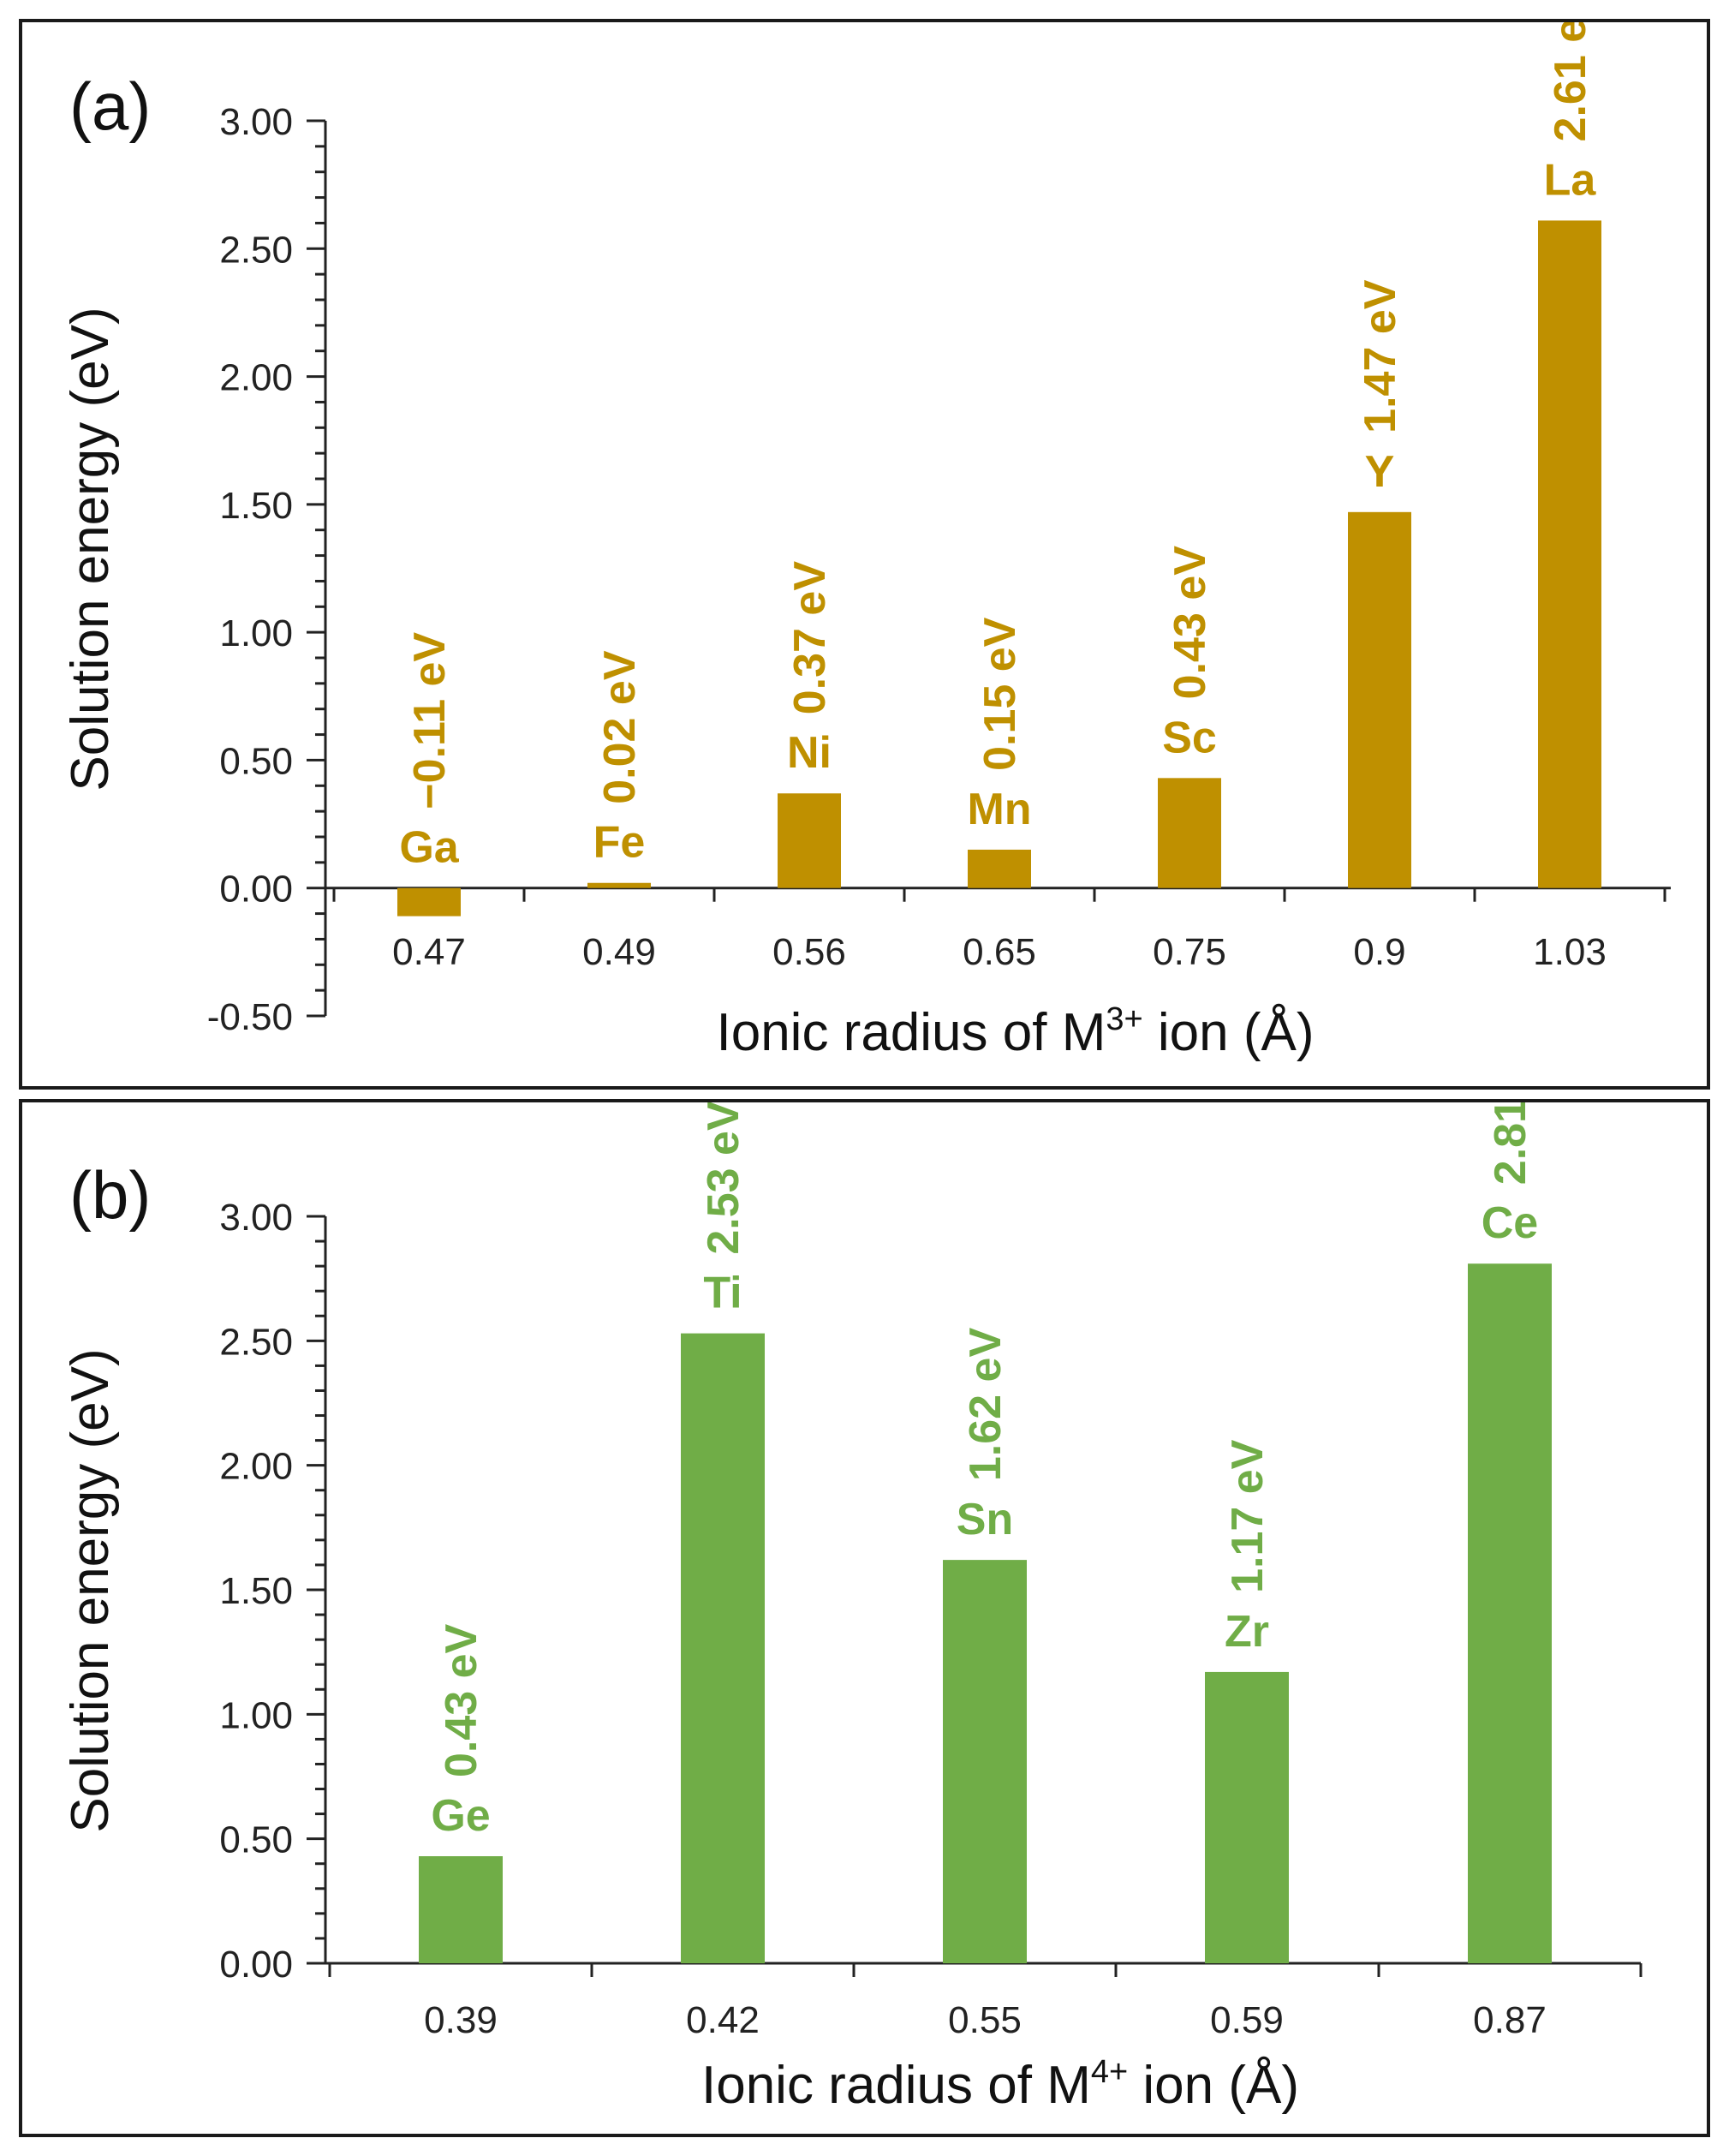 Image resolution: width=1729 pixels, height=2156 pixels. Describe the element at coordinates (999, 868) in the screenshot. I see `bar-mn` at that location.